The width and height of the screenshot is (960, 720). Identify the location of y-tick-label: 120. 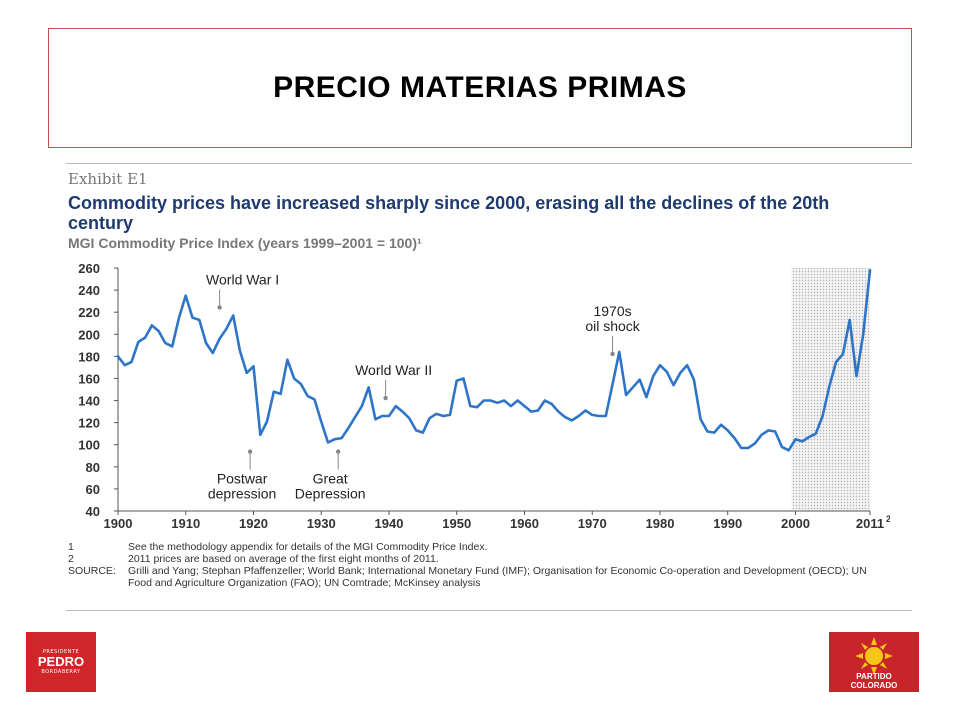
(89, 423).